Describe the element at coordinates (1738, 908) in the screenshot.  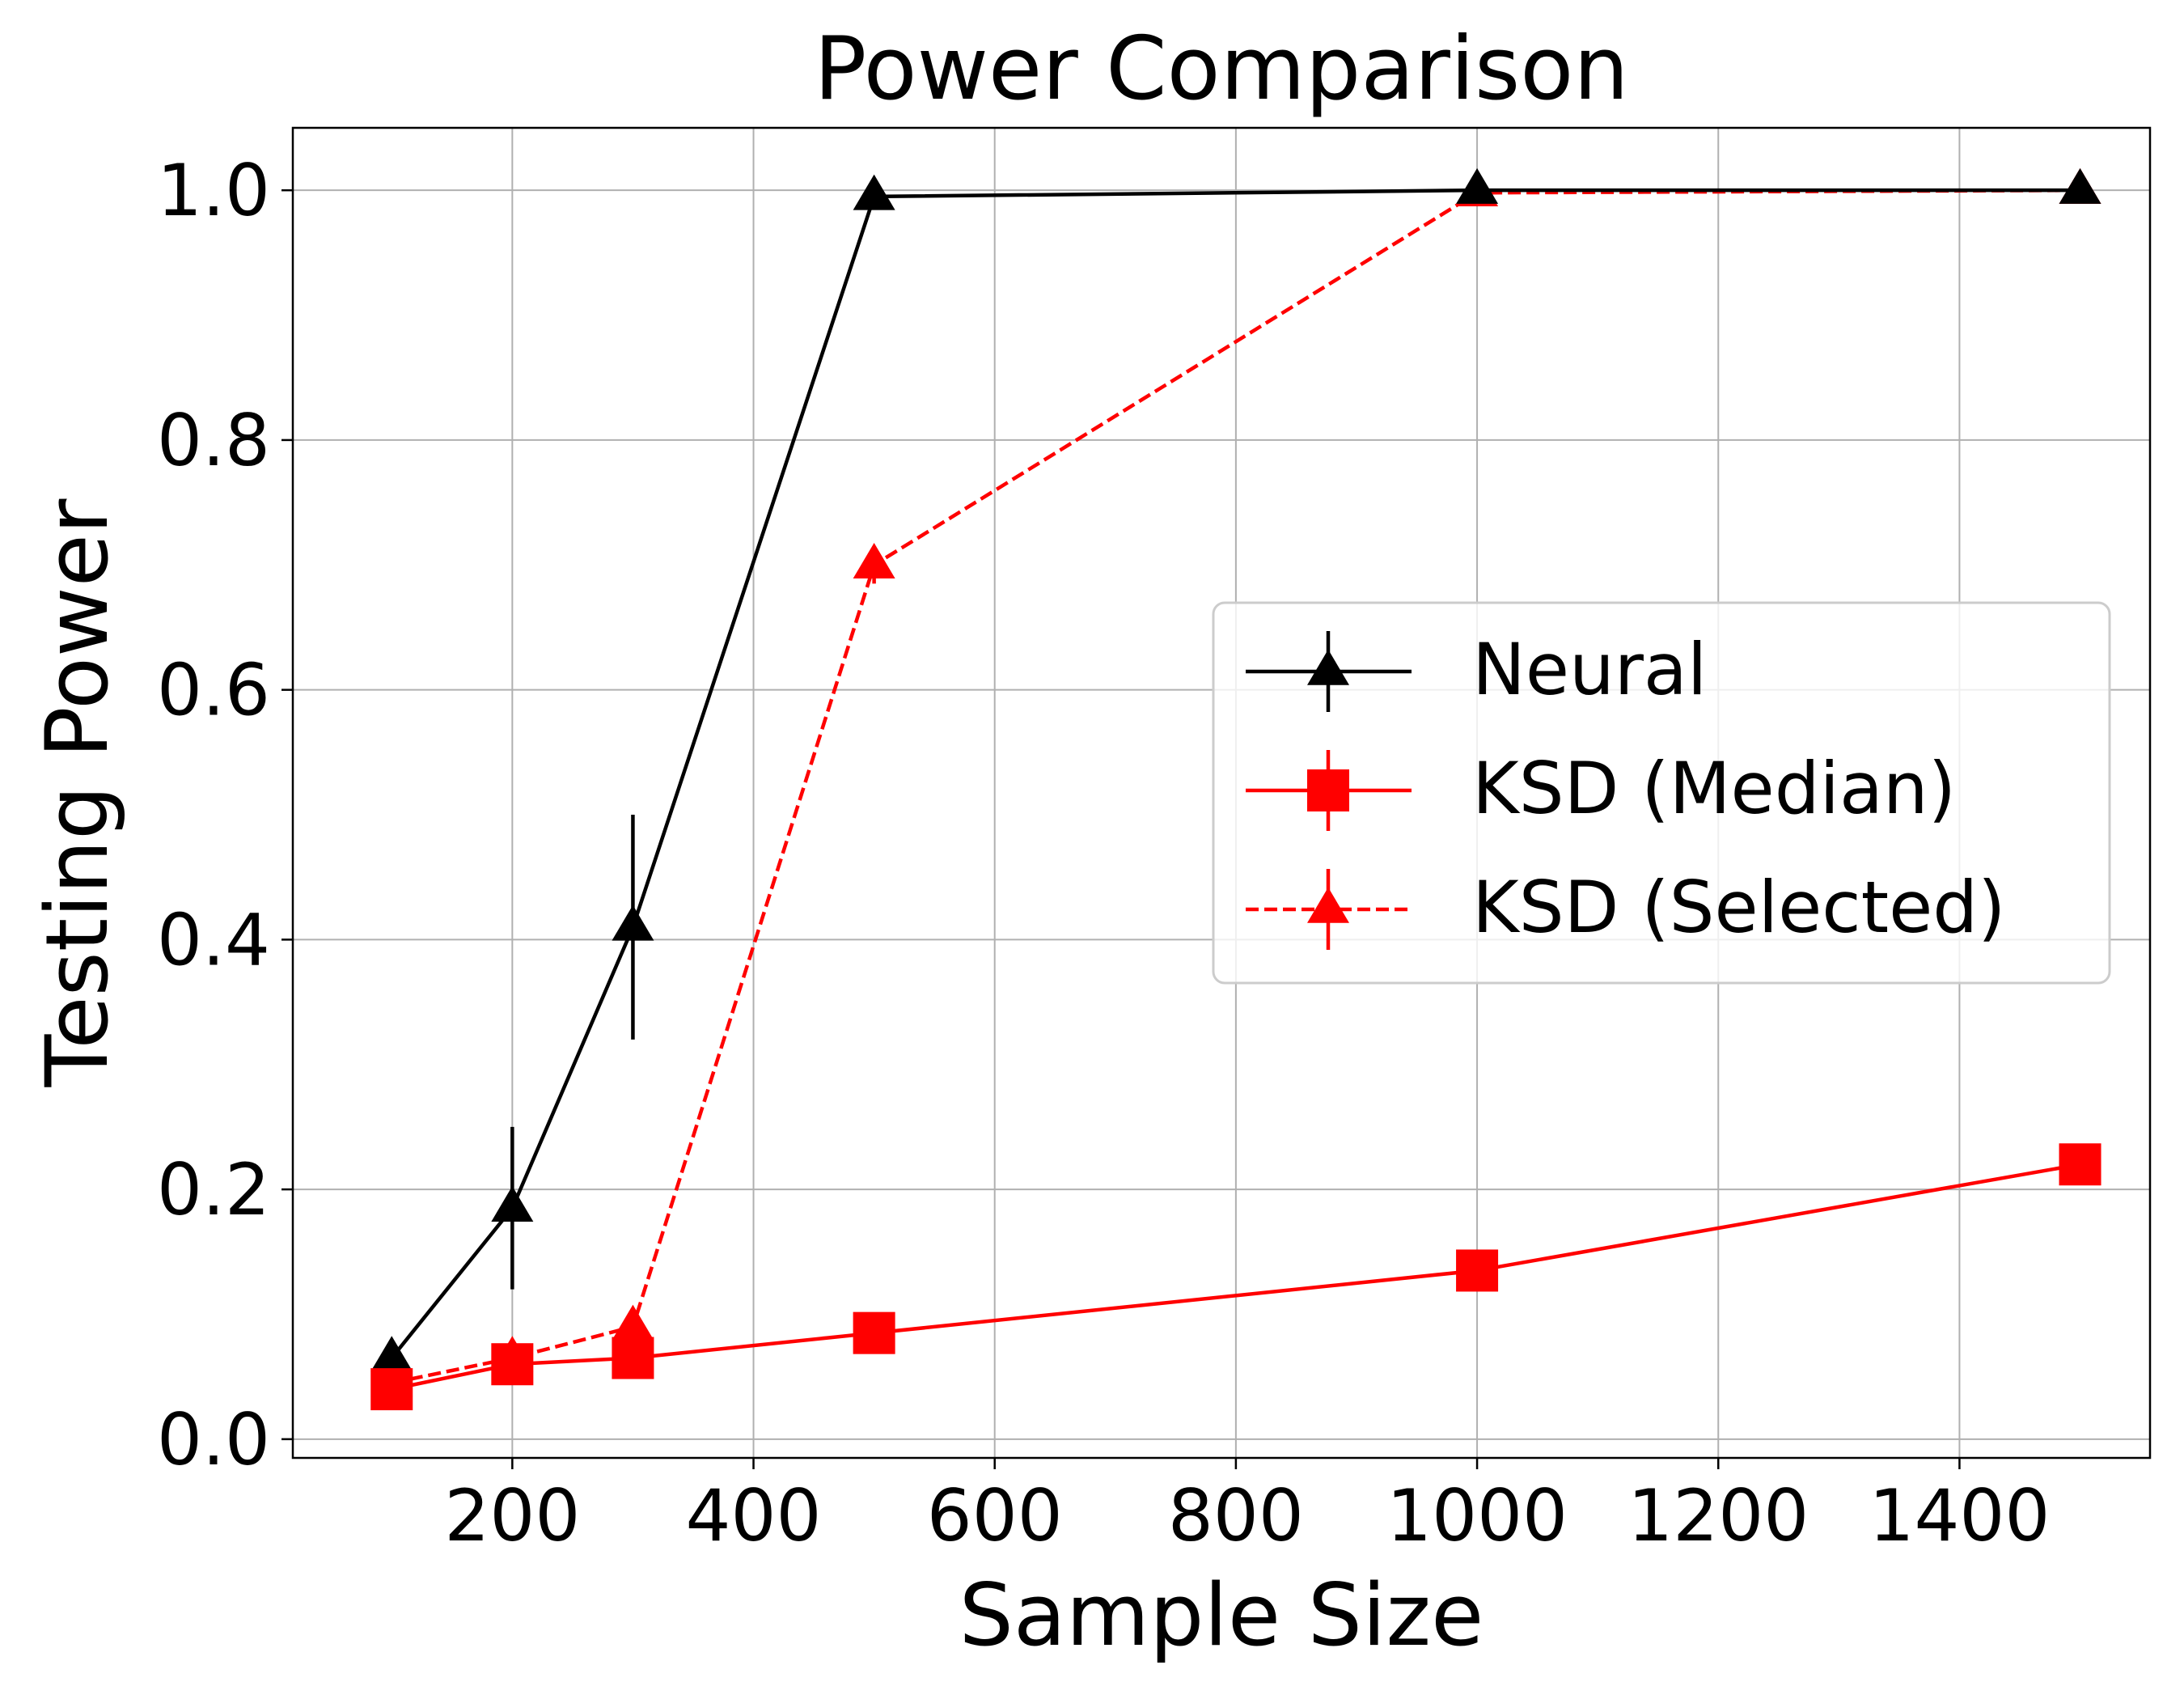
I see `legend-label-ksd-selected: KSD (Selected)` at that location.